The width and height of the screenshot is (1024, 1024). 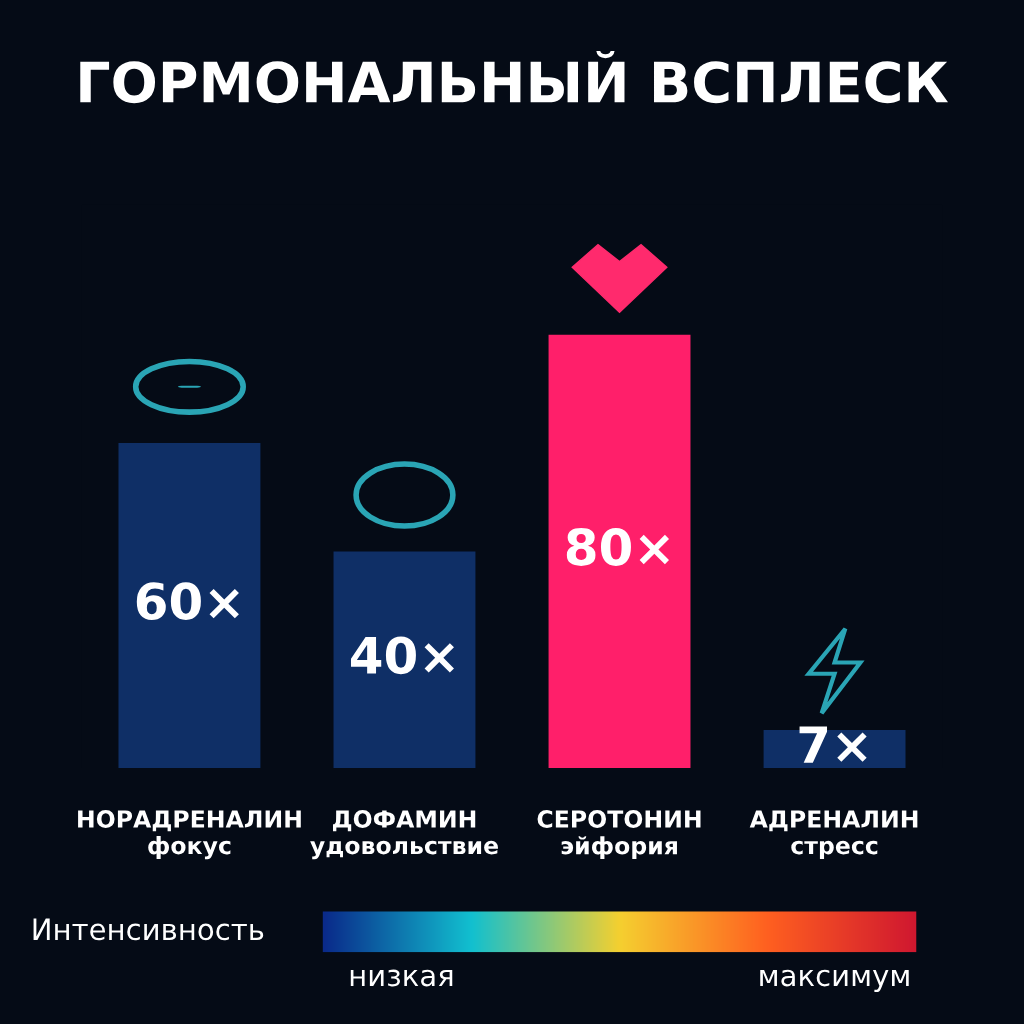 What do you see at coordinates (619, 835) in the screenshot?
I see `x-tick-label: СЕРОТОНИН эйфория` at bounding box center [619, 835].